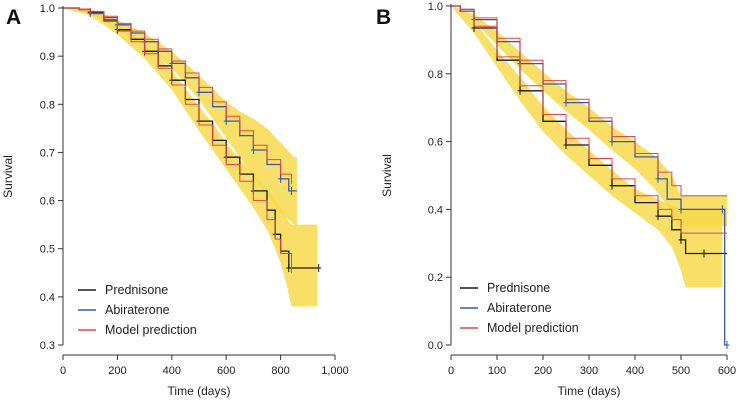 The width and height of the screenshot is (738, 408). I want to click on y-tick-label: 0.0, so click(435, 346).